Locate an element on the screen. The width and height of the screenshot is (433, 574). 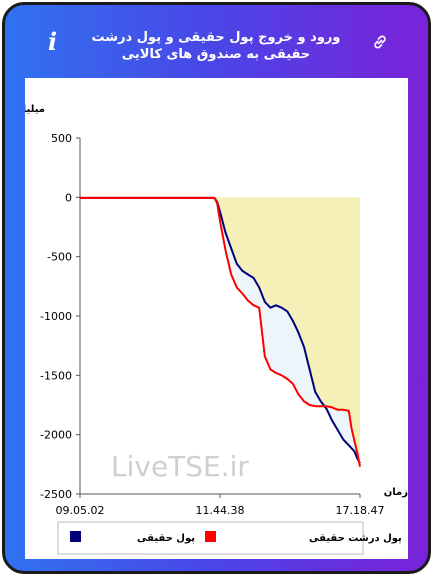
legend: پول حقیقی پول درشت حقیقی is located at coordinates (229, 538).